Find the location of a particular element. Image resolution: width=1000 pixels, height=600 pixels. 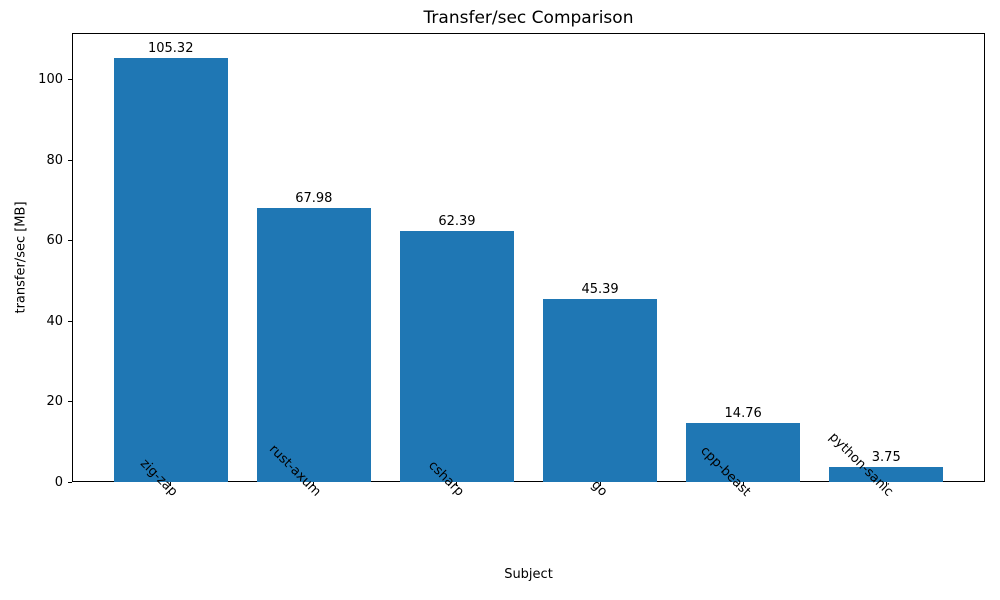

y-tick-label: 80 is located at coordinates (54, 160).